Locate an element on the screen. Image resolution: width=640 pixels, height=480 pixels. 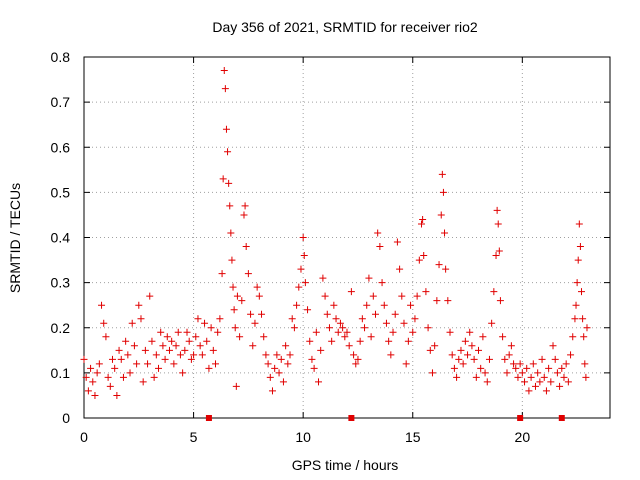
x-tick-label: 20 is located at coordinates (523, 437).